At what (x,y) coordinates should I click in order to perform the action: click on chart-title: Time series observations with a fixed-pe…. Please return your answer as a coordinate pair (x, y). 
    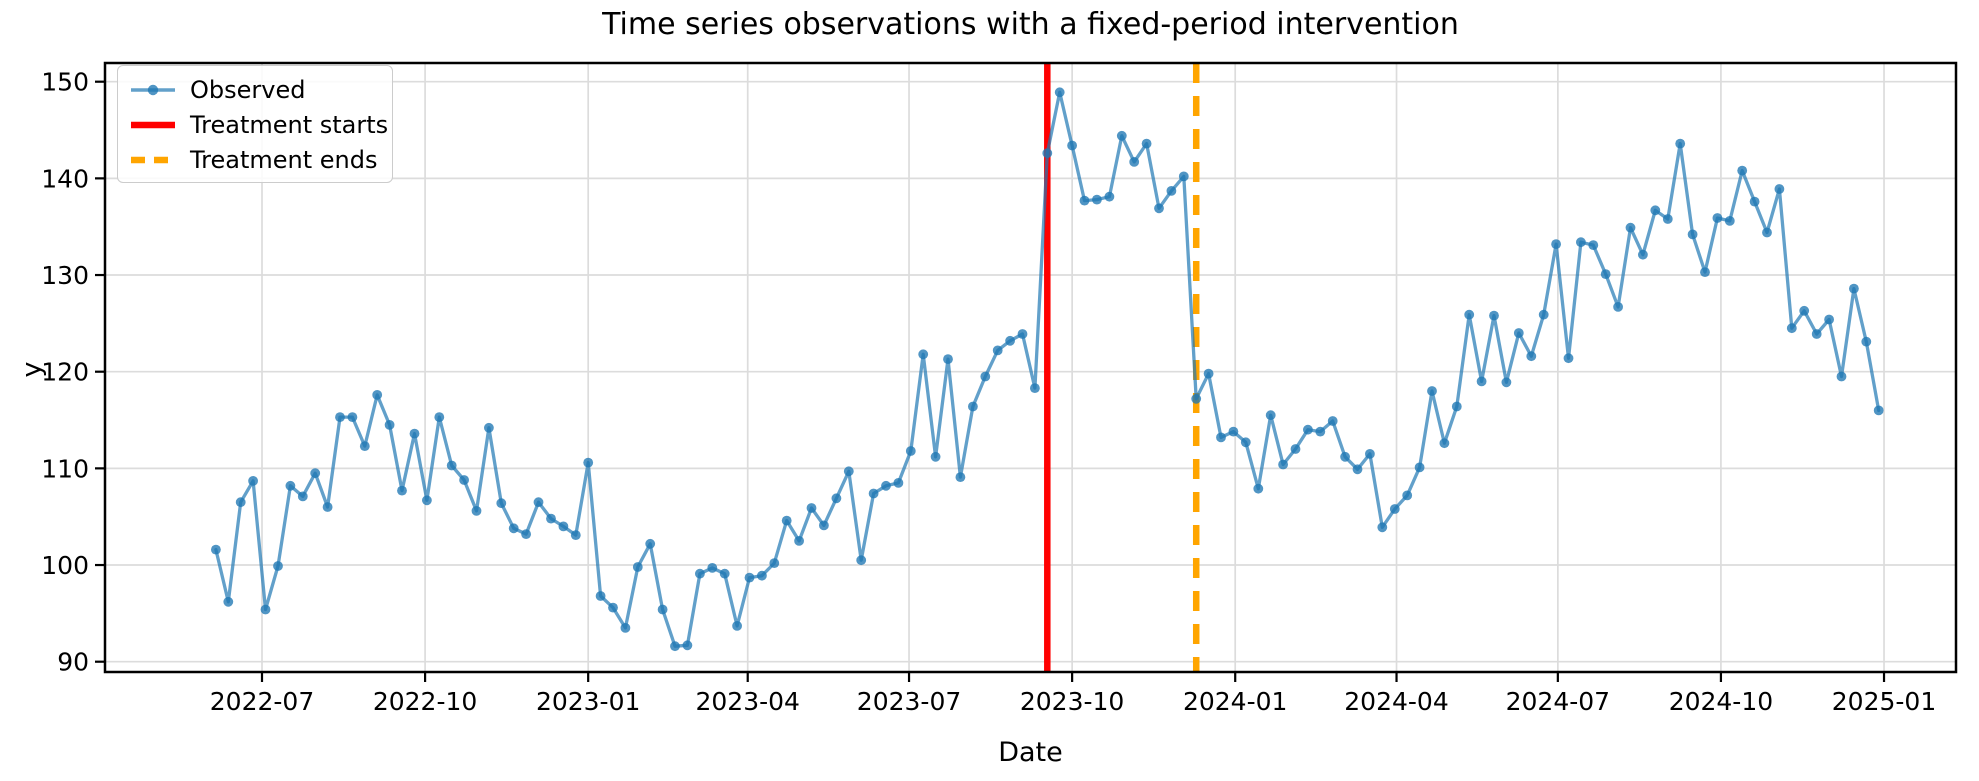
    Looking at the image, I should click on (1030, 24).